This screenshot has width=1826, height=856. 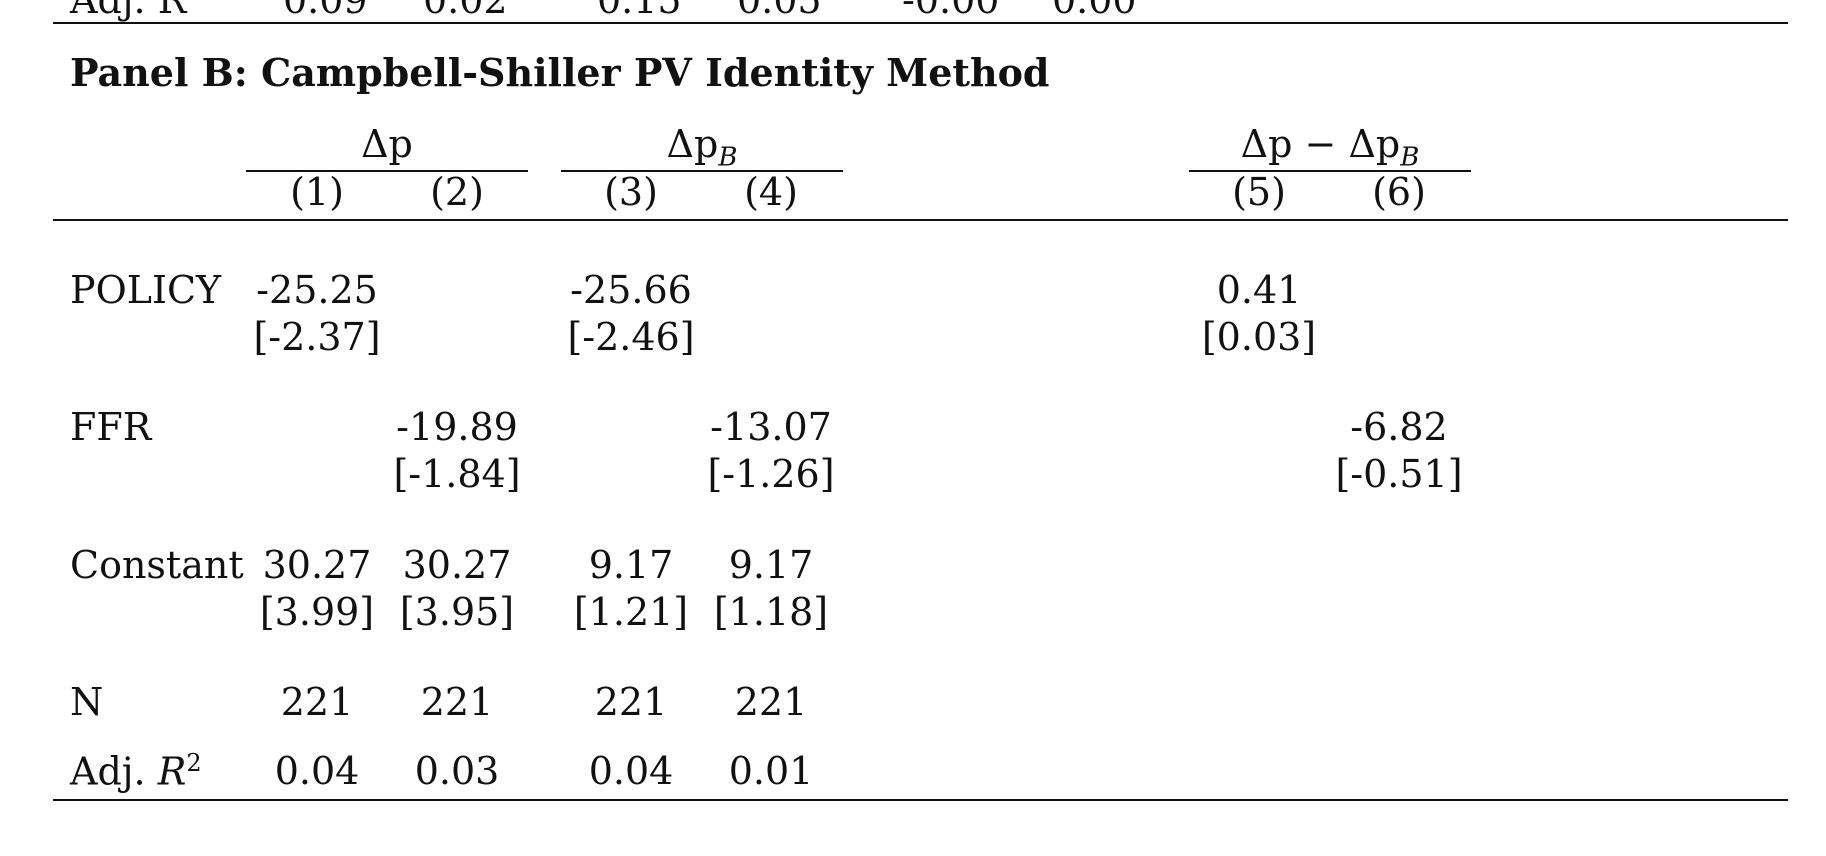 What do you see at coordinates (457, 474) in the screenshot?
I see `tstat-cell: [-1.84]` at bounding box center [457, 474].